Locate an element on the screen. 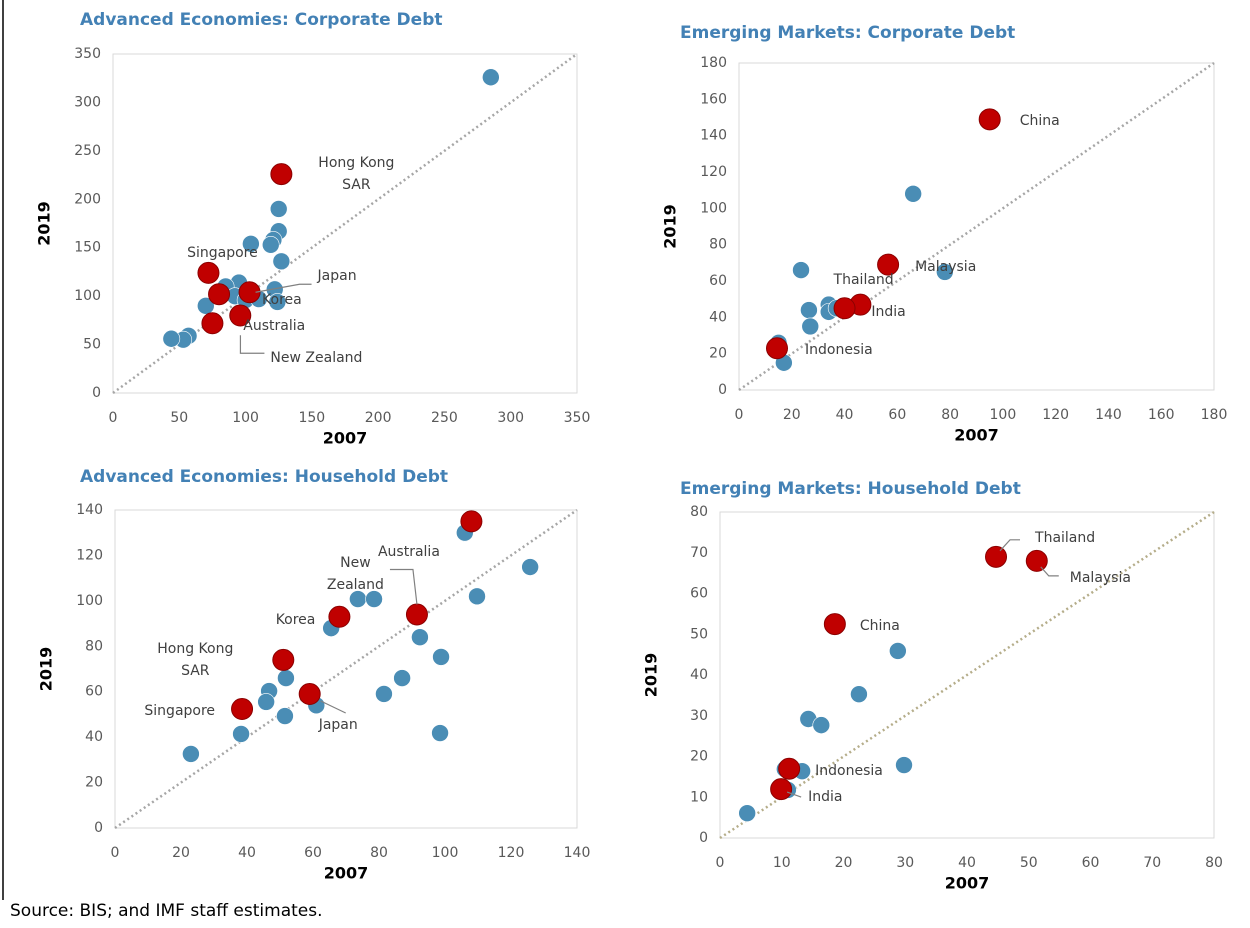 The image size is (1250, 928). y-tick-label: 350 is located at coordinates (87, 54).